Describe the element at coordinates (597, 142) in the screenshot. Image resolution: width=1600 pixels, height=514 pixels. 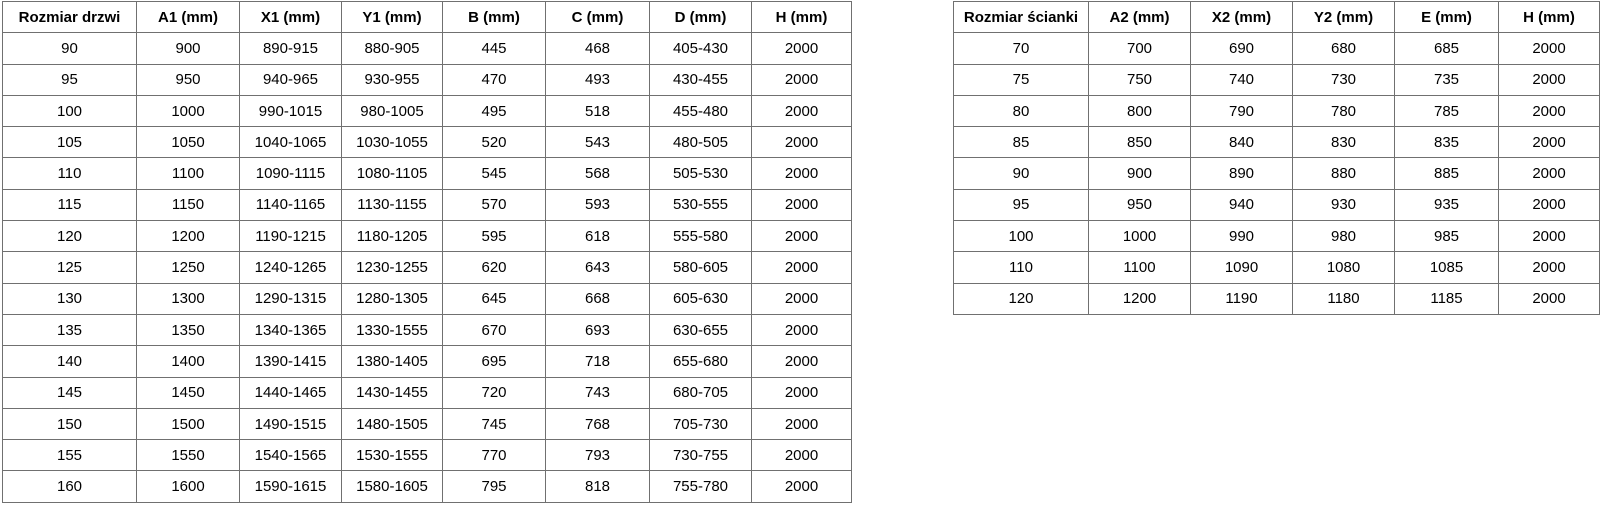
I see `table-cell: 543` at that location.